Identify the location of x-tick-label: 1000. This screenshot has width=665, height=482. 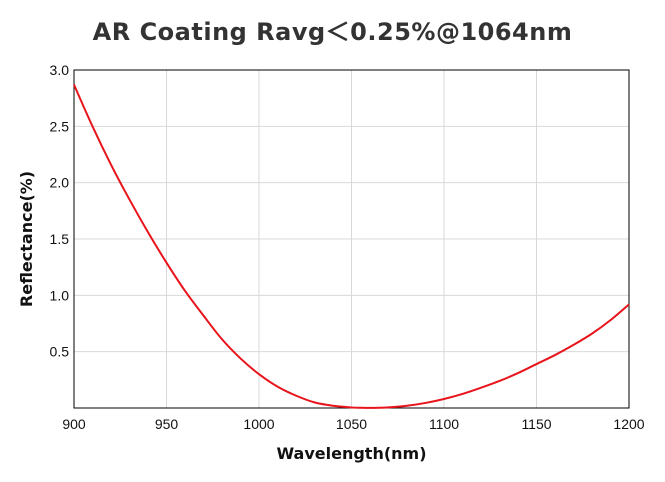
(258, 424).